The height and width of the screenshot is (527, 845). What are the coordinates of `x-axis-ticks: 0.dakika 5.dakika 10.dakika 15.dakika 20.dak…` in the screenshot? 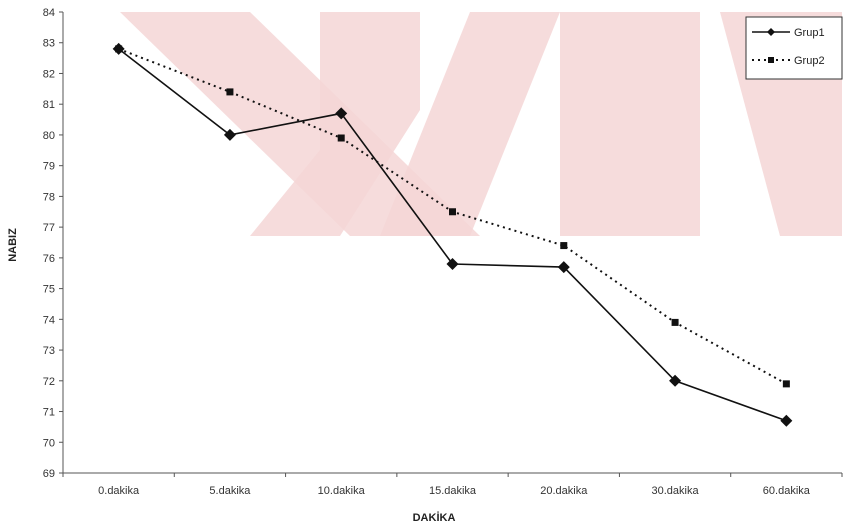 It's located at (452, 485).